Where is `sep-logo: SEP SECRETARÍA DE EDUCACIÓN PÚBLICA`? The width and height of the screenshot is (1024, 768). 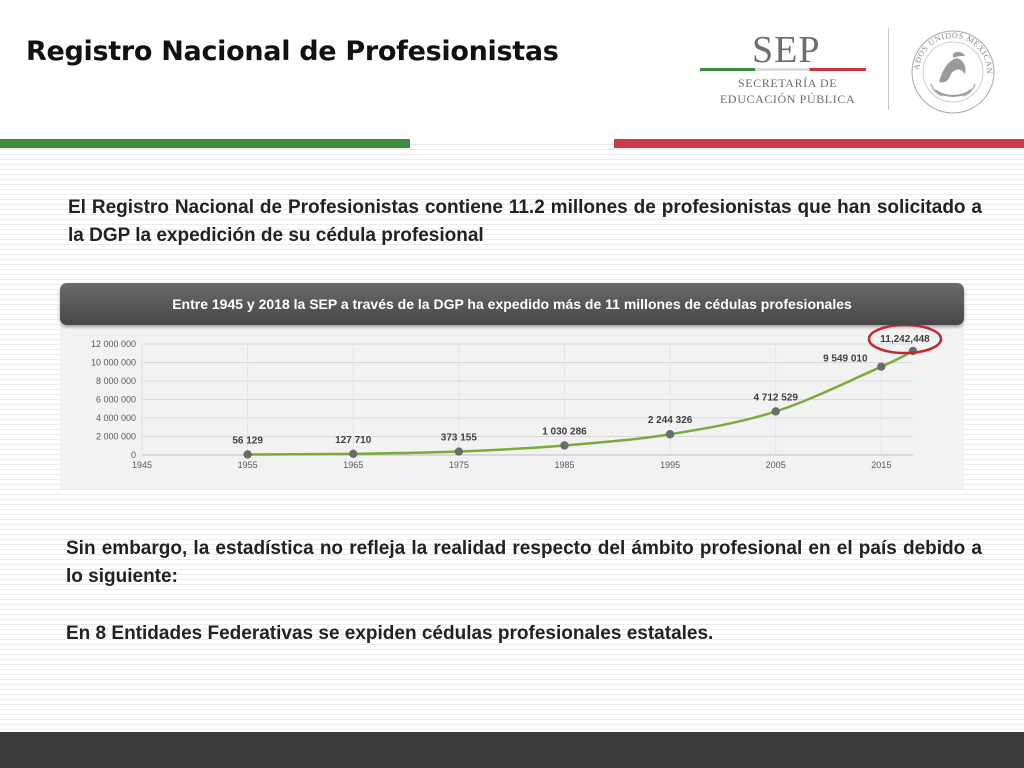 sep-logo: SEP SECRETARÍA DE EDUCACIÓN PÚBLICA is located at coordinates (785, 68).